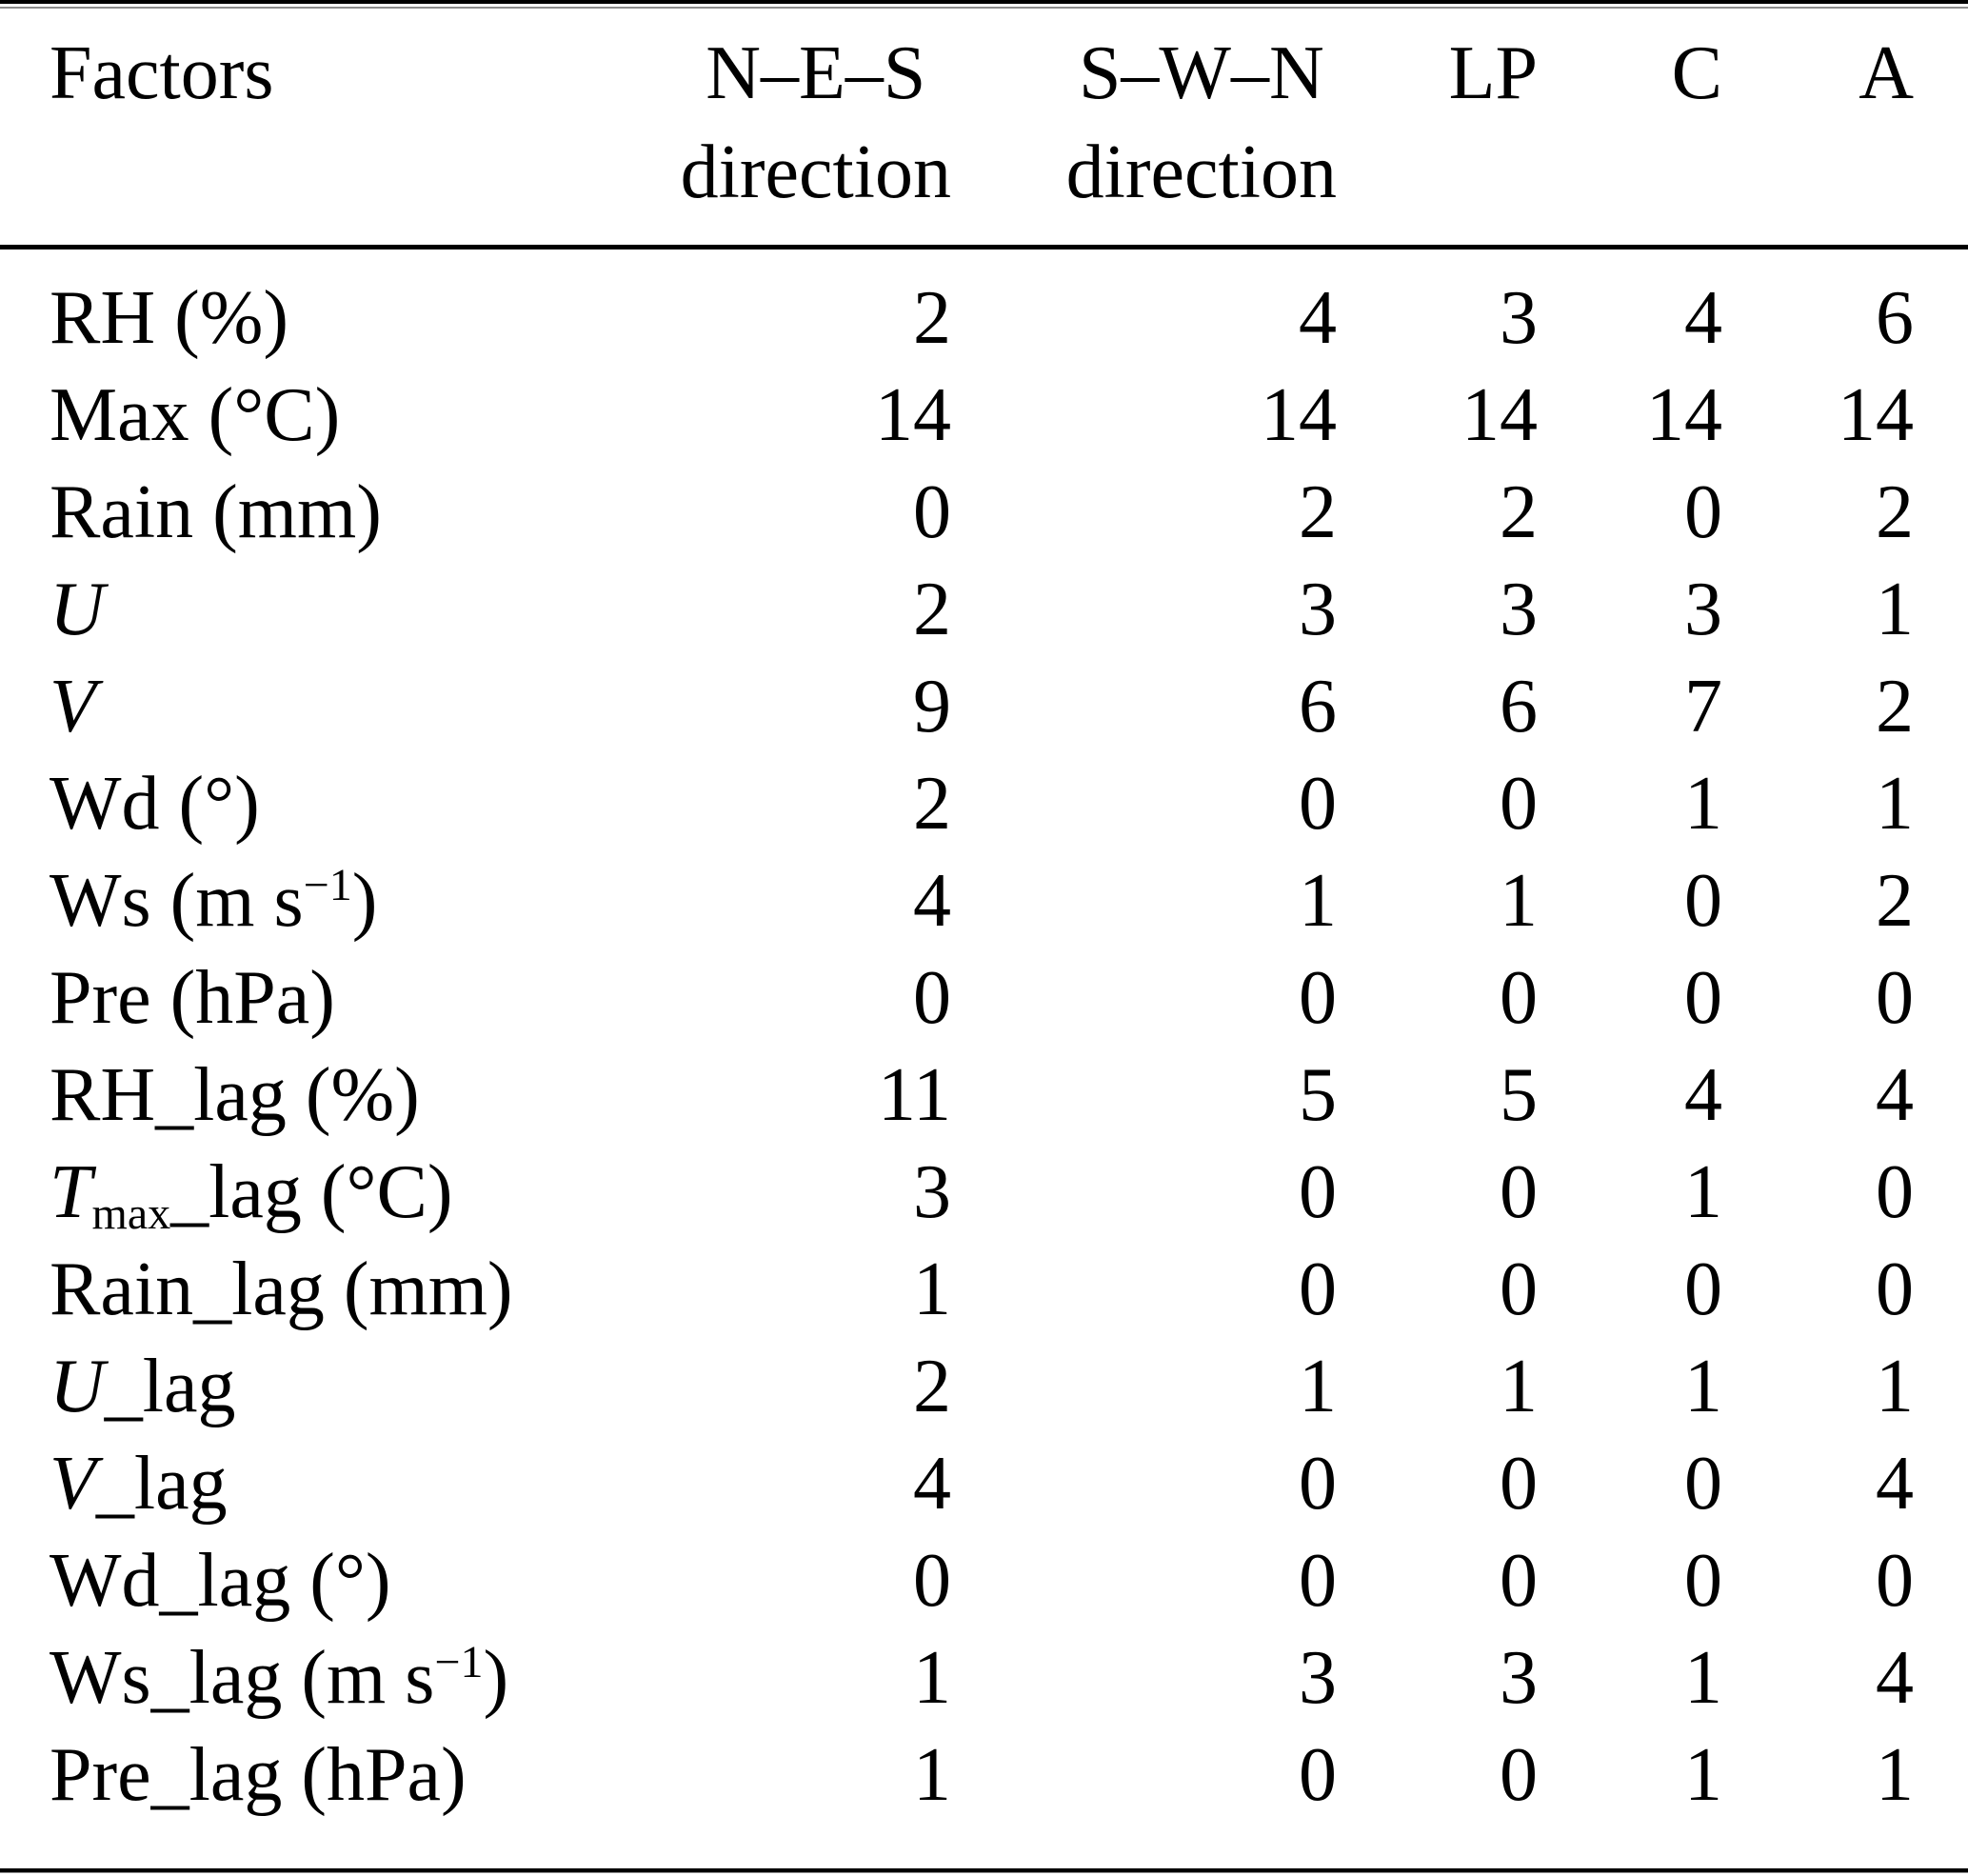 This screenshot has width=1968, height=1876. What do you see at coordinates (281, 1289) in the screenshot?
I see `row-label: Rain_lag (mm)` at bounding box center [281, 1289].